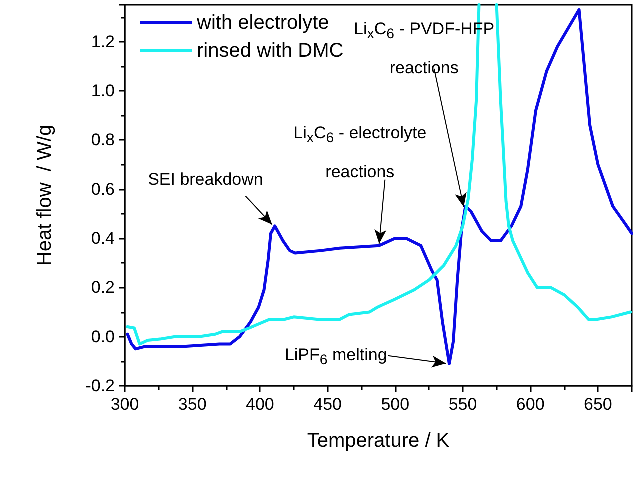 This screenshot has height=477, width=633. Describe the element at coordinates (103, 336) in the screenshot. I see `y-tick-label: 0.0` at that location.